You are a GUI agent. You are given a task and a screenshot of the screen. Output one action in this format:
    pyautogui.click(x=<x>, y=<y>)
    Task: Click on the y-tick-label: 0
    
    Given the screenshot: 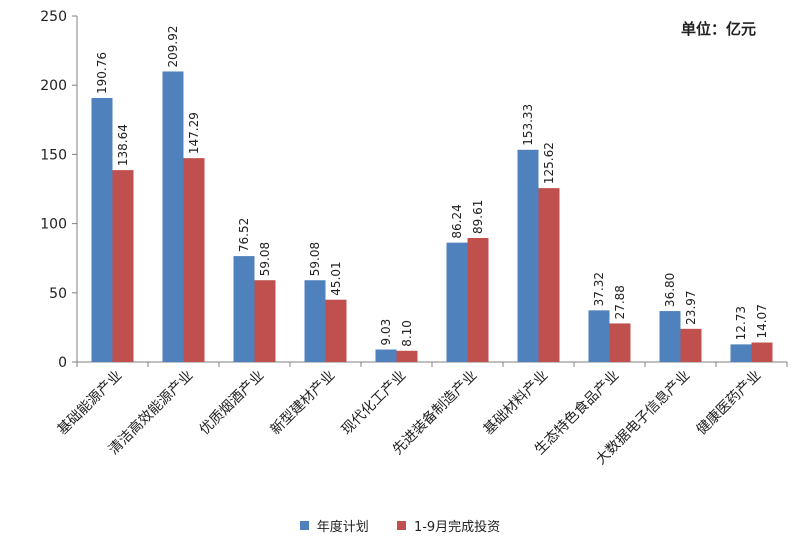 What is the action you would take?
    pyautogui.click(x=62, y=363)
    